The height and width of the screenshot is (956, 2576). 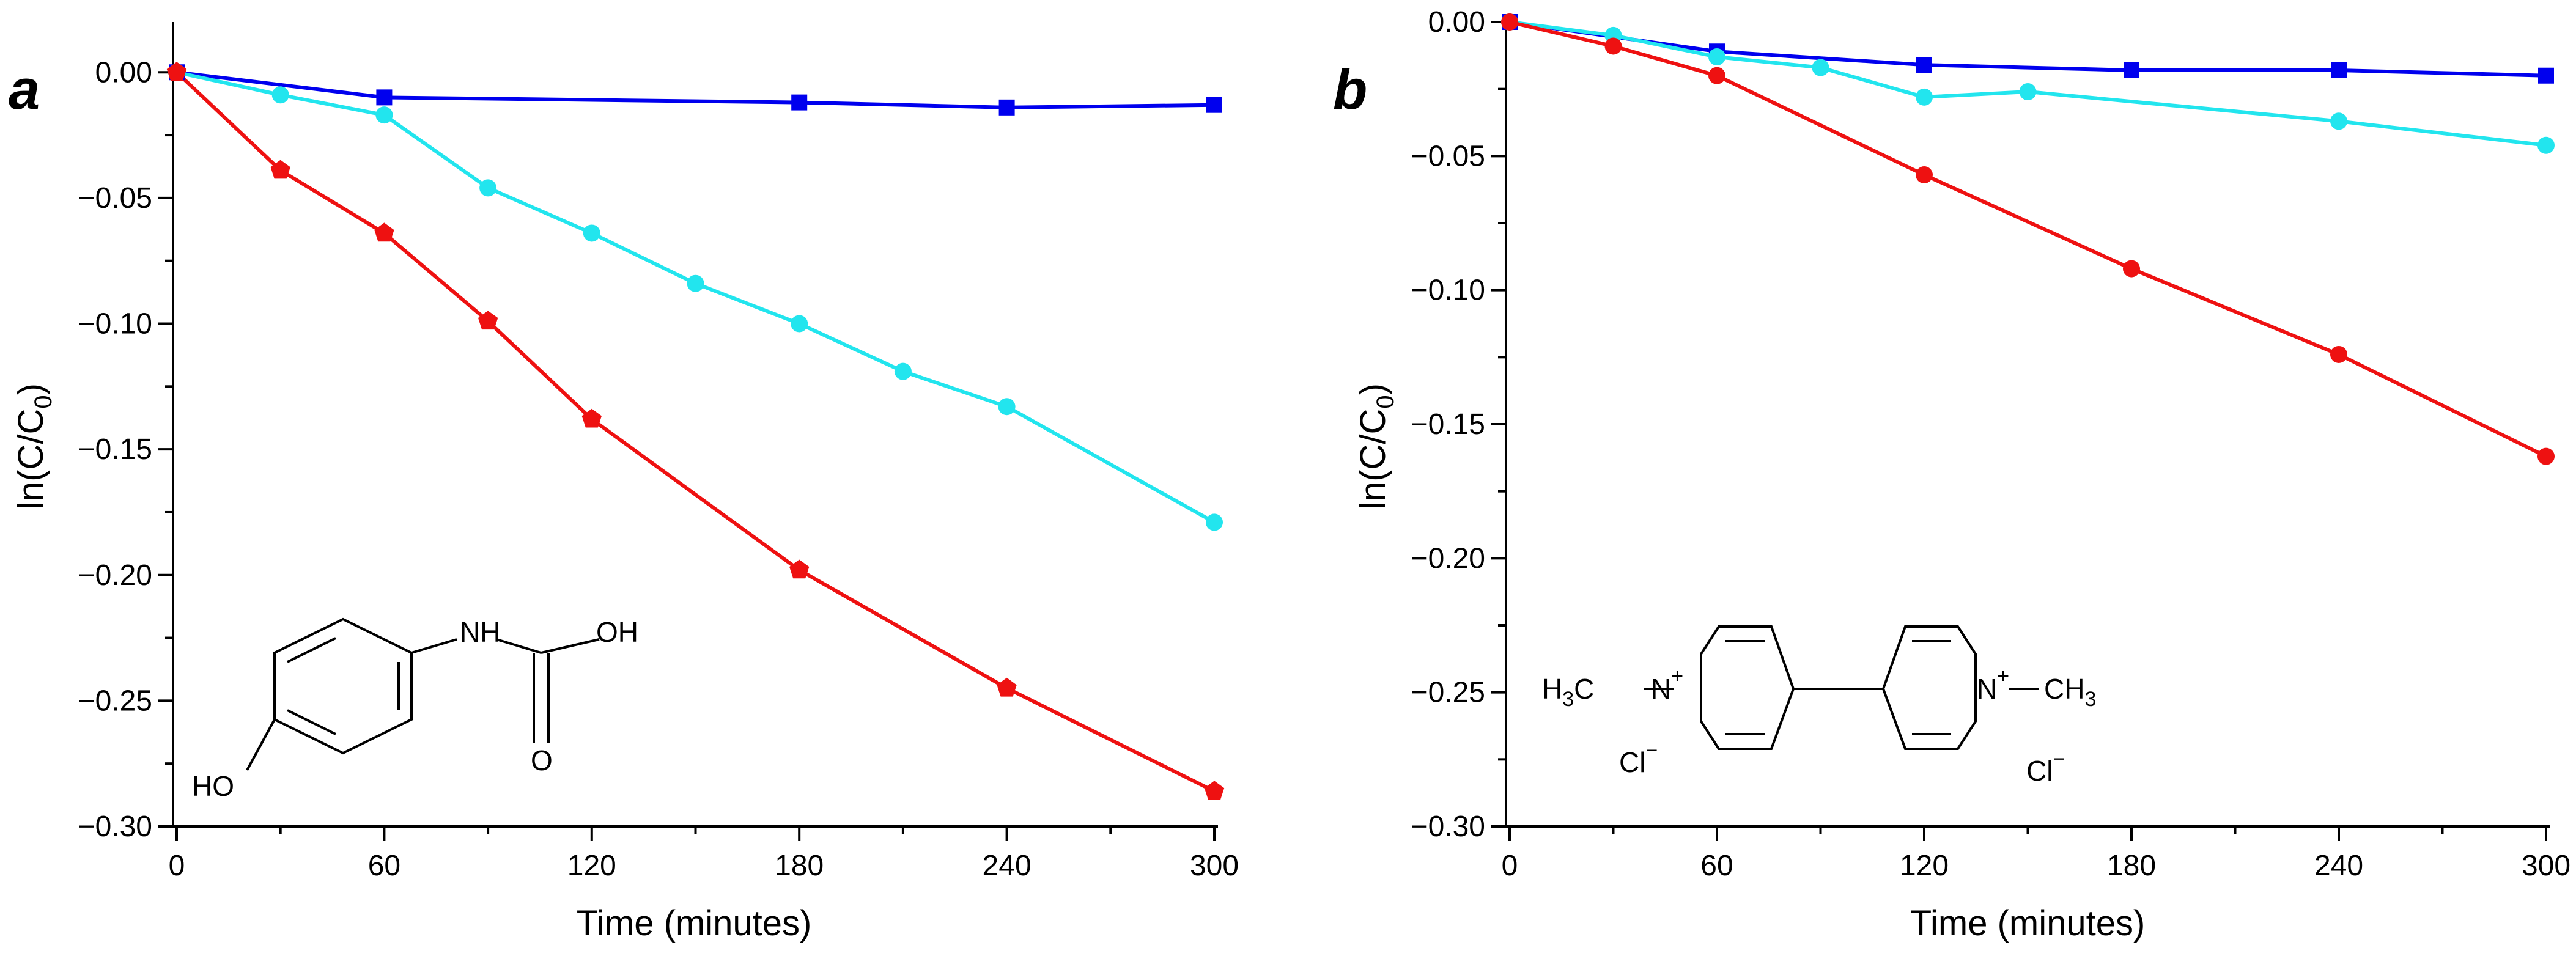 I want to click on chem-label-ho: HO, so click(x=213, y=786).